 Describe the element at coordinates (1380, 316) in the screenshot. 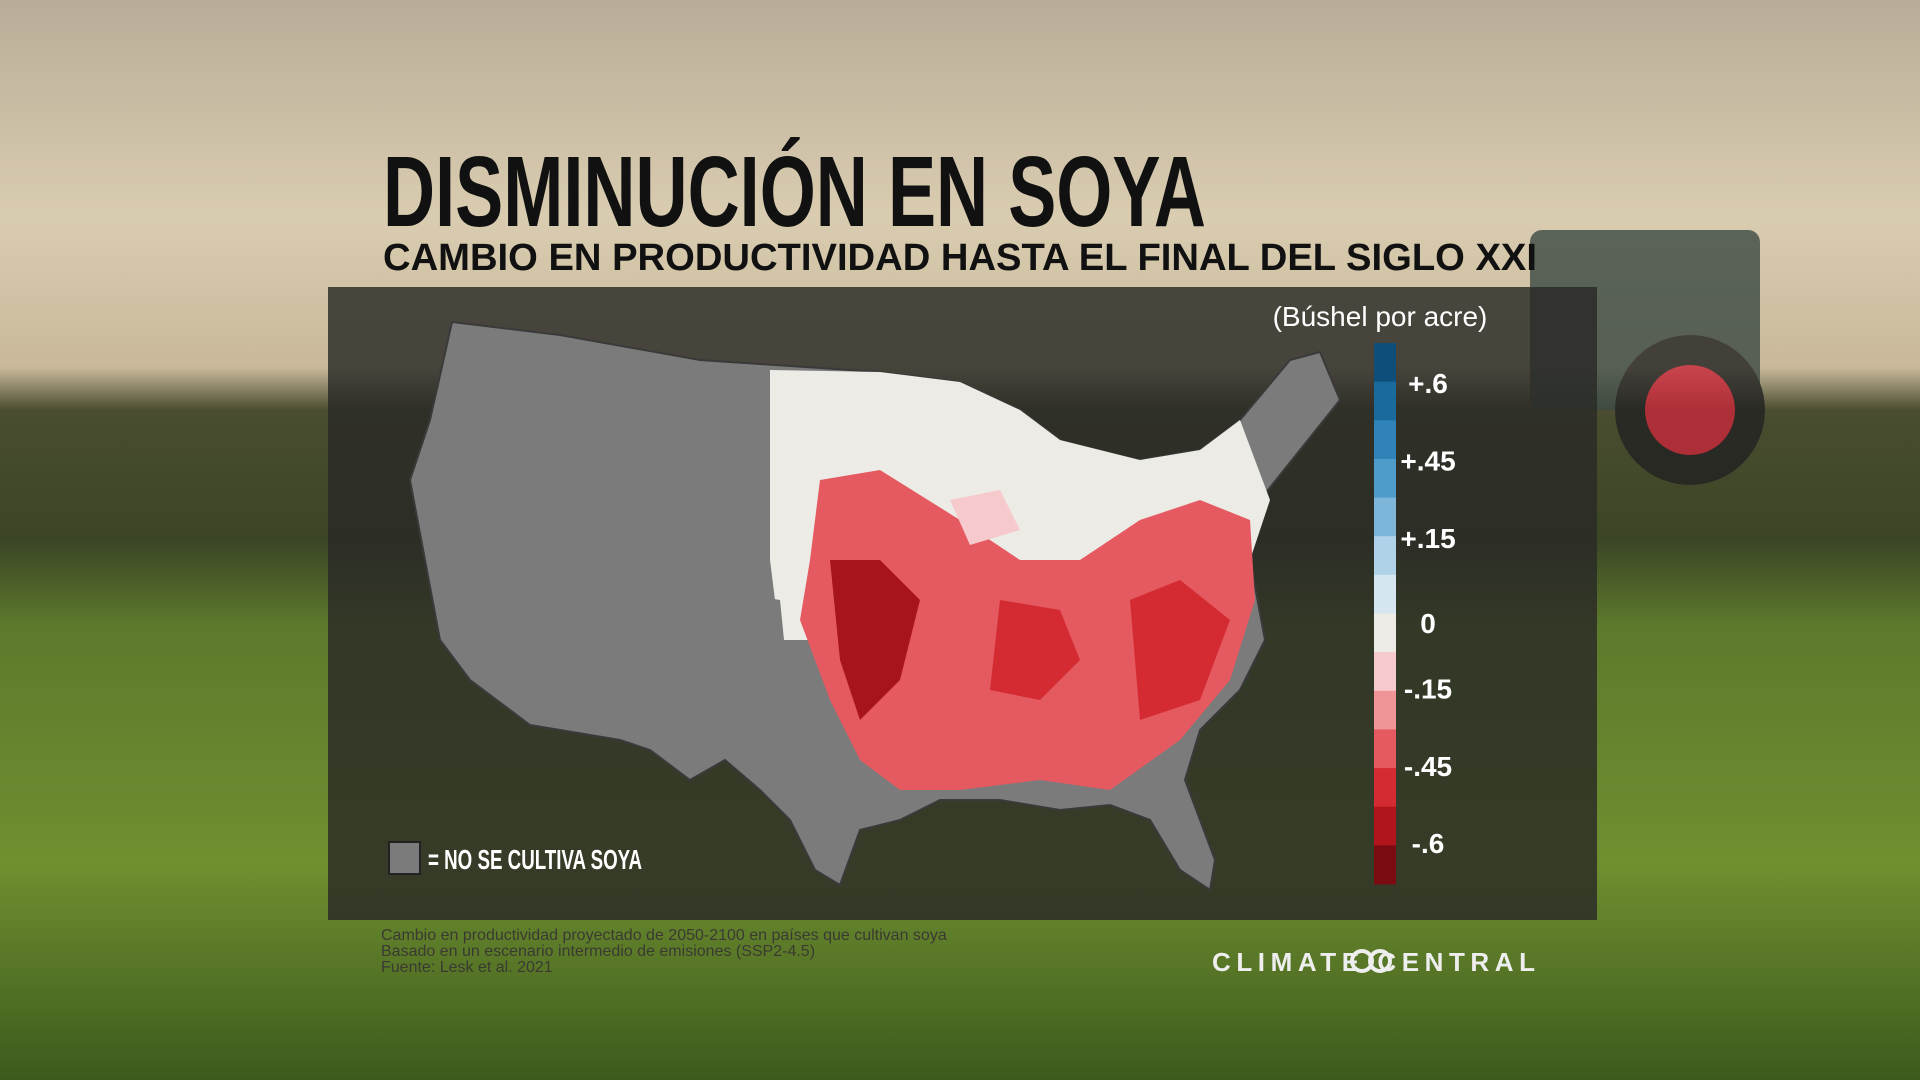

I see `legend-unit: (Búshel por acre)` at that location.